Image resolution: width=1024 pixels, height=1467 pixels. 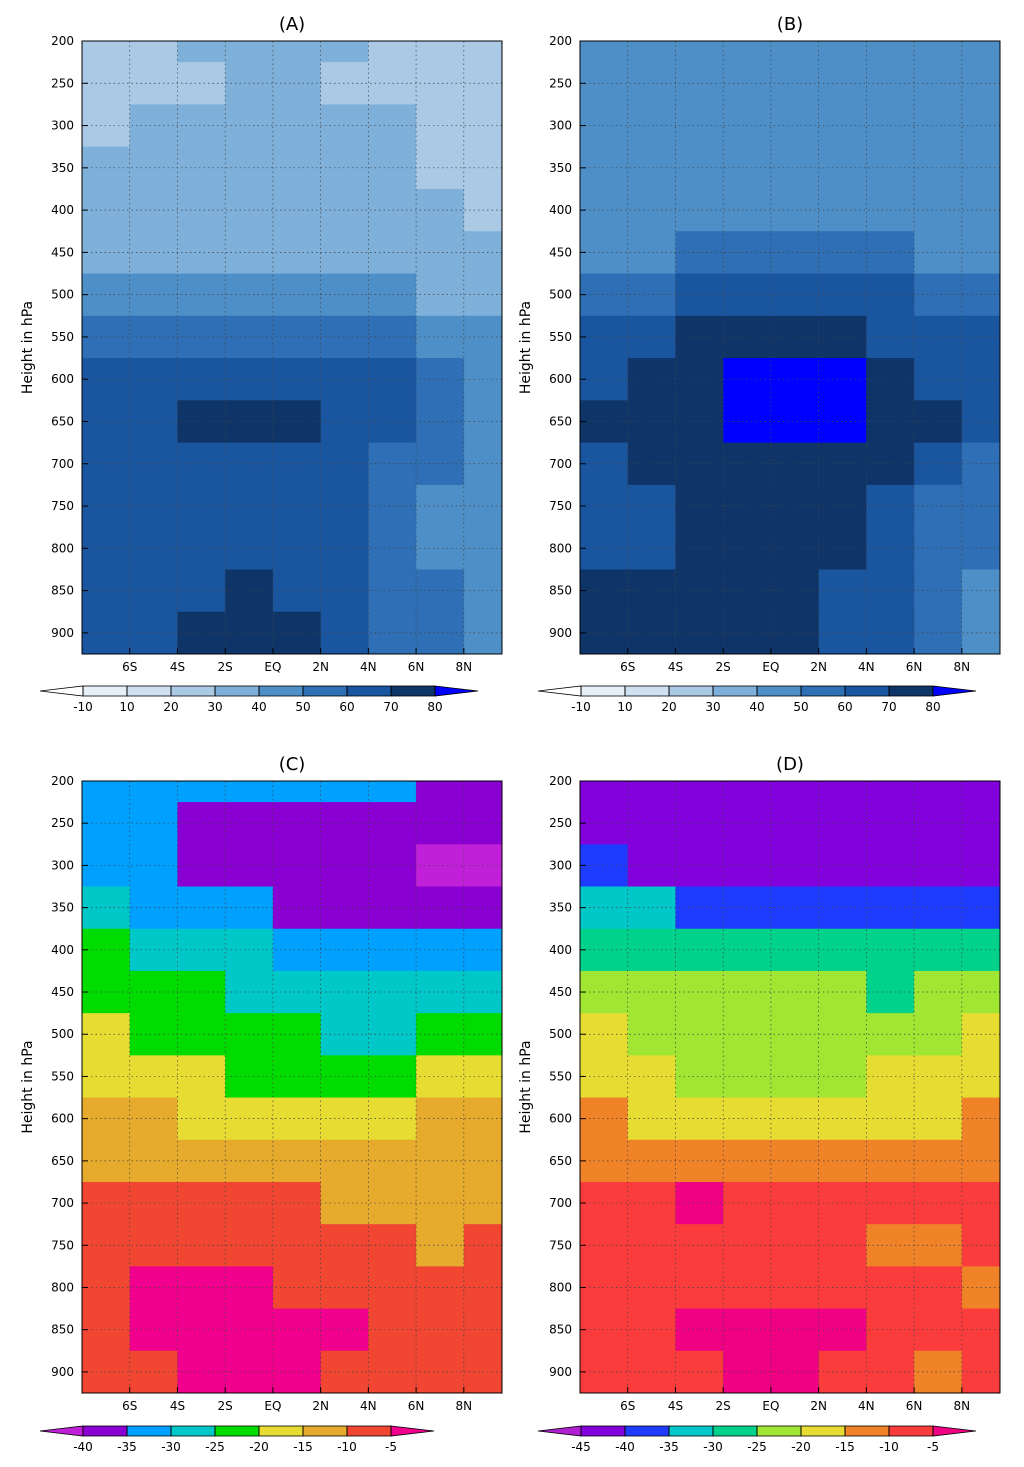 I want to click on colorbar-label: 40, so click(x=258, y=707).